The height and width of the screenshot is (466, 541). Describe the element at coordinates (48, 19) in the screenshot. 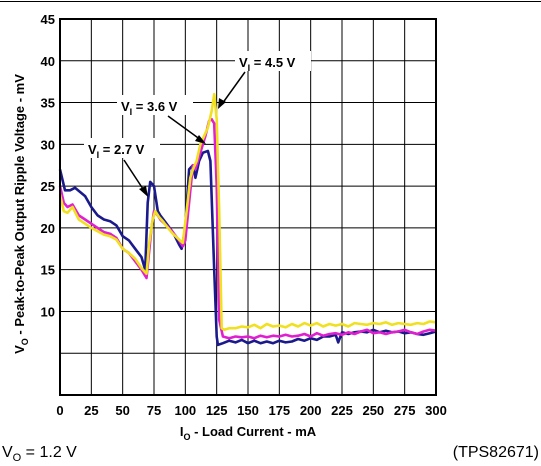

I see `y-tick-label: 45` at that location.